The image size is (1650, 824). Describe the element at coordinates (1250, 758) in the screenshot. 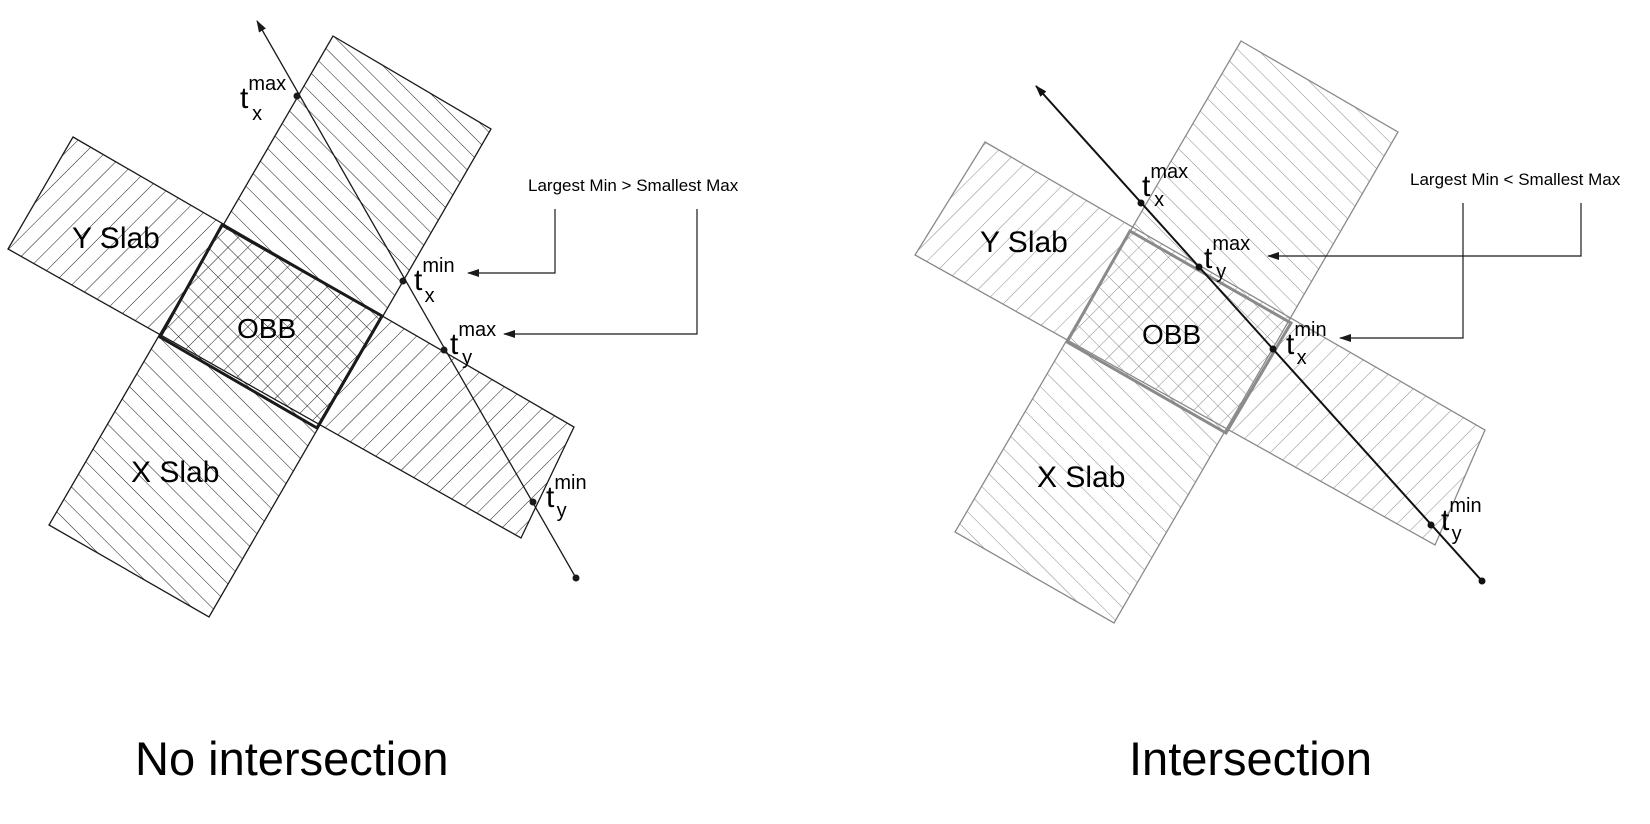

I see `caption-intersection: Intersection` at that location.